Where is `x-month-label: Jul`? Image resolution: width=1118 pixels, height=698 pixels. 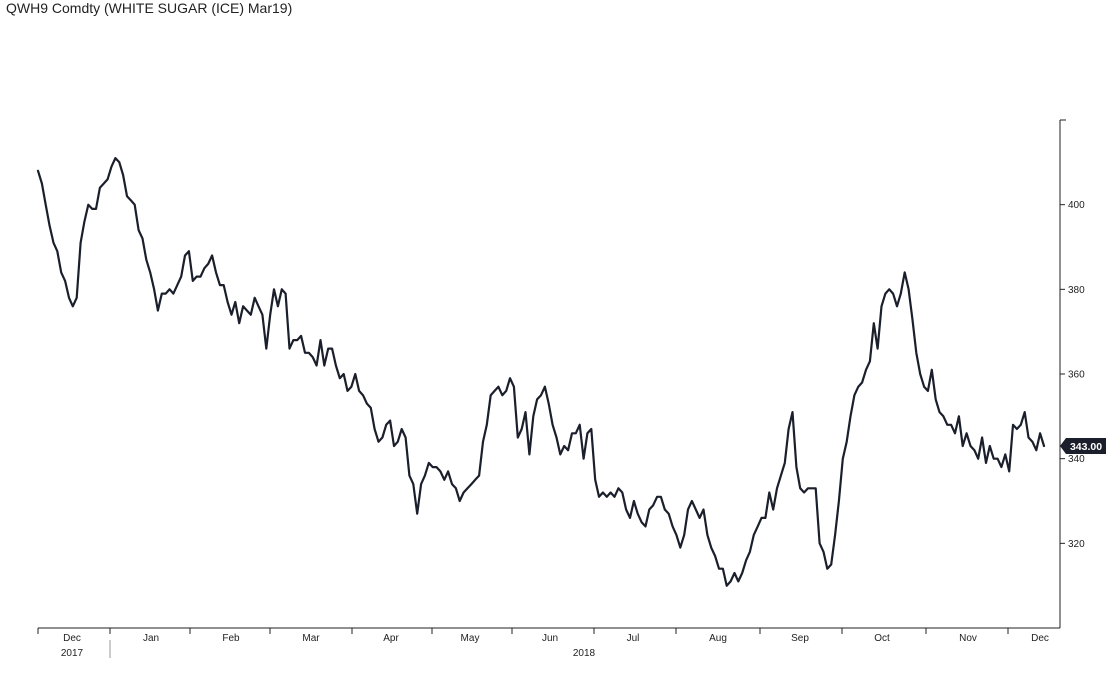 x-month-label: Jul is located at coordinates (633, 638).